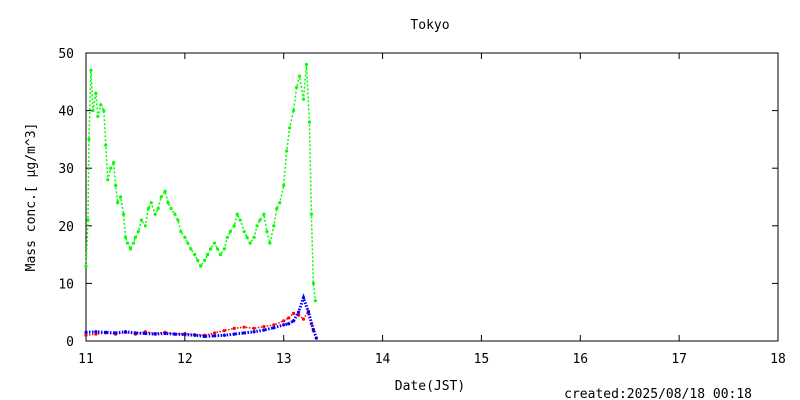  Describe the element at coordinates (284, 359) in the screenshot. I see `x-tick-label: 13` at that location.